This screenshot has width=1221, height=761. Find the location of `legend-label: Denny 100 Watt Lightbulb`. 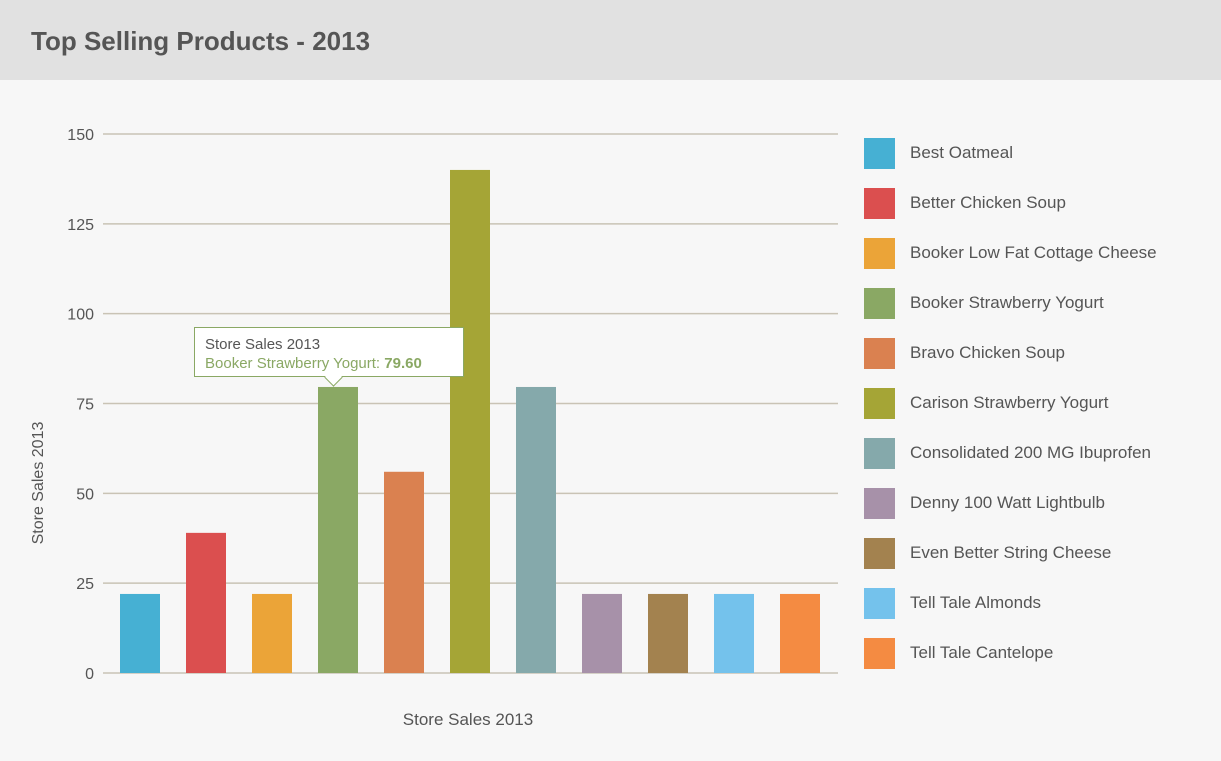

legend-label: Denny 100 Watt Lightbulb is located at coordinates (1007, 502).